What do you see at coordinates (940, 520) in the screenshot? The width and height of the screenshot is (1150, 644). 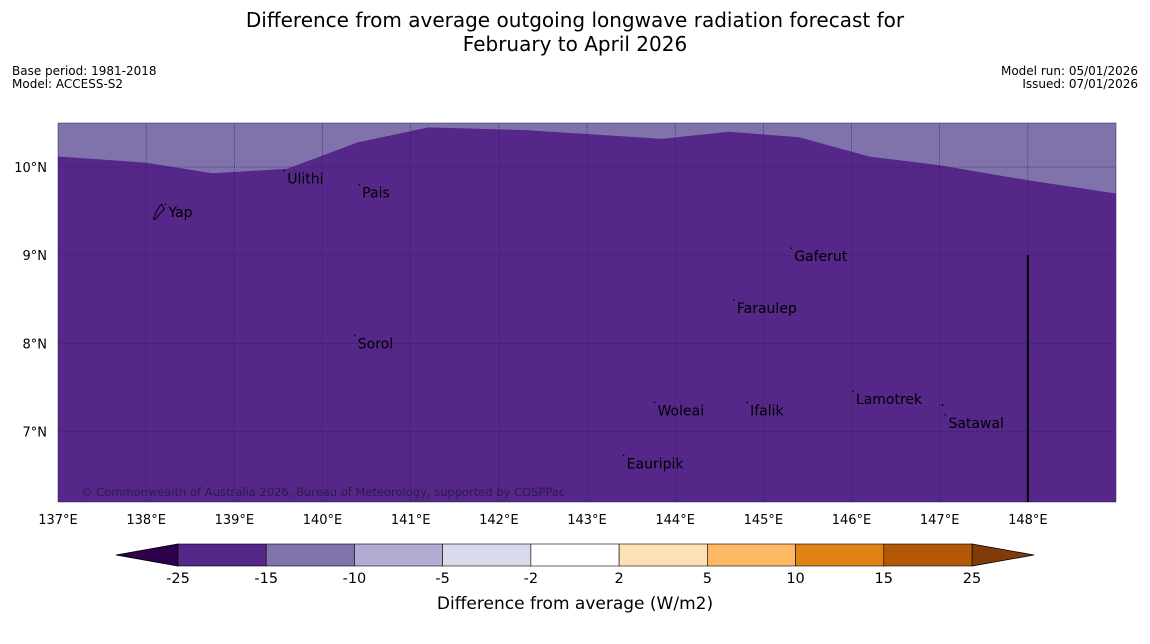 I see `x-tick-label: 147°E` at bounding box center [940, 520].